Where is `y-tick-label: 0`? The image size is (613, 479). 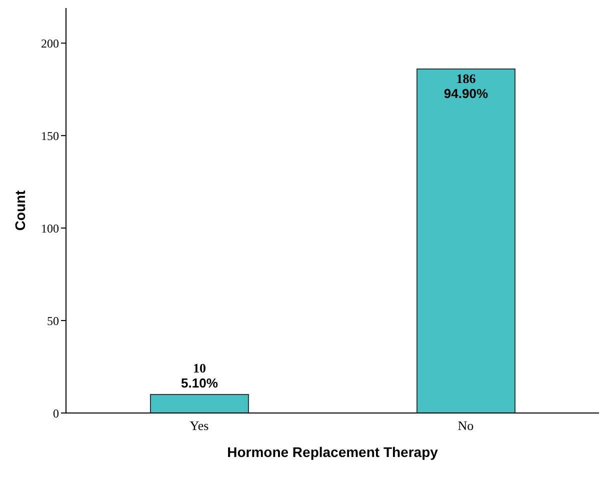 y-tick-label: 0 is located at coordinates (56, 413).